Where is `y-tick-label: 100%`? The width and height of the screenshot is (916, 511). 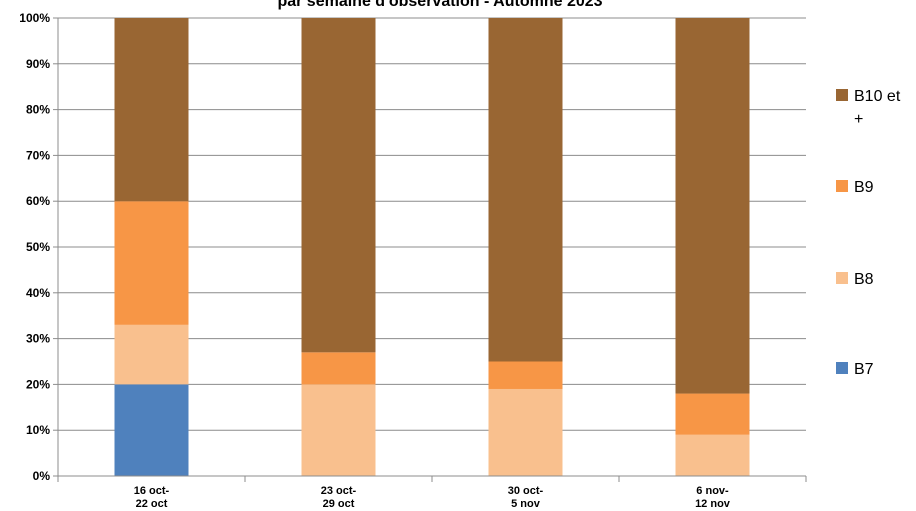
y-tick-label: 100% is located at coordinates (34, 18).